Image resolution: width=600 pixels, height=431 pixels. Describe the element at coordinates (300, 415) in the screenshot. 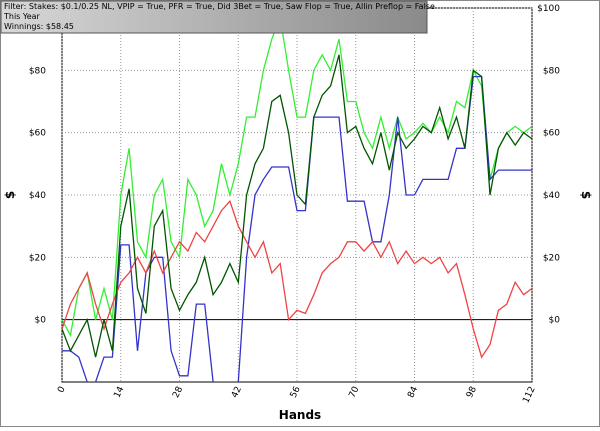

I see `x-axis-title: Hands` at that location.